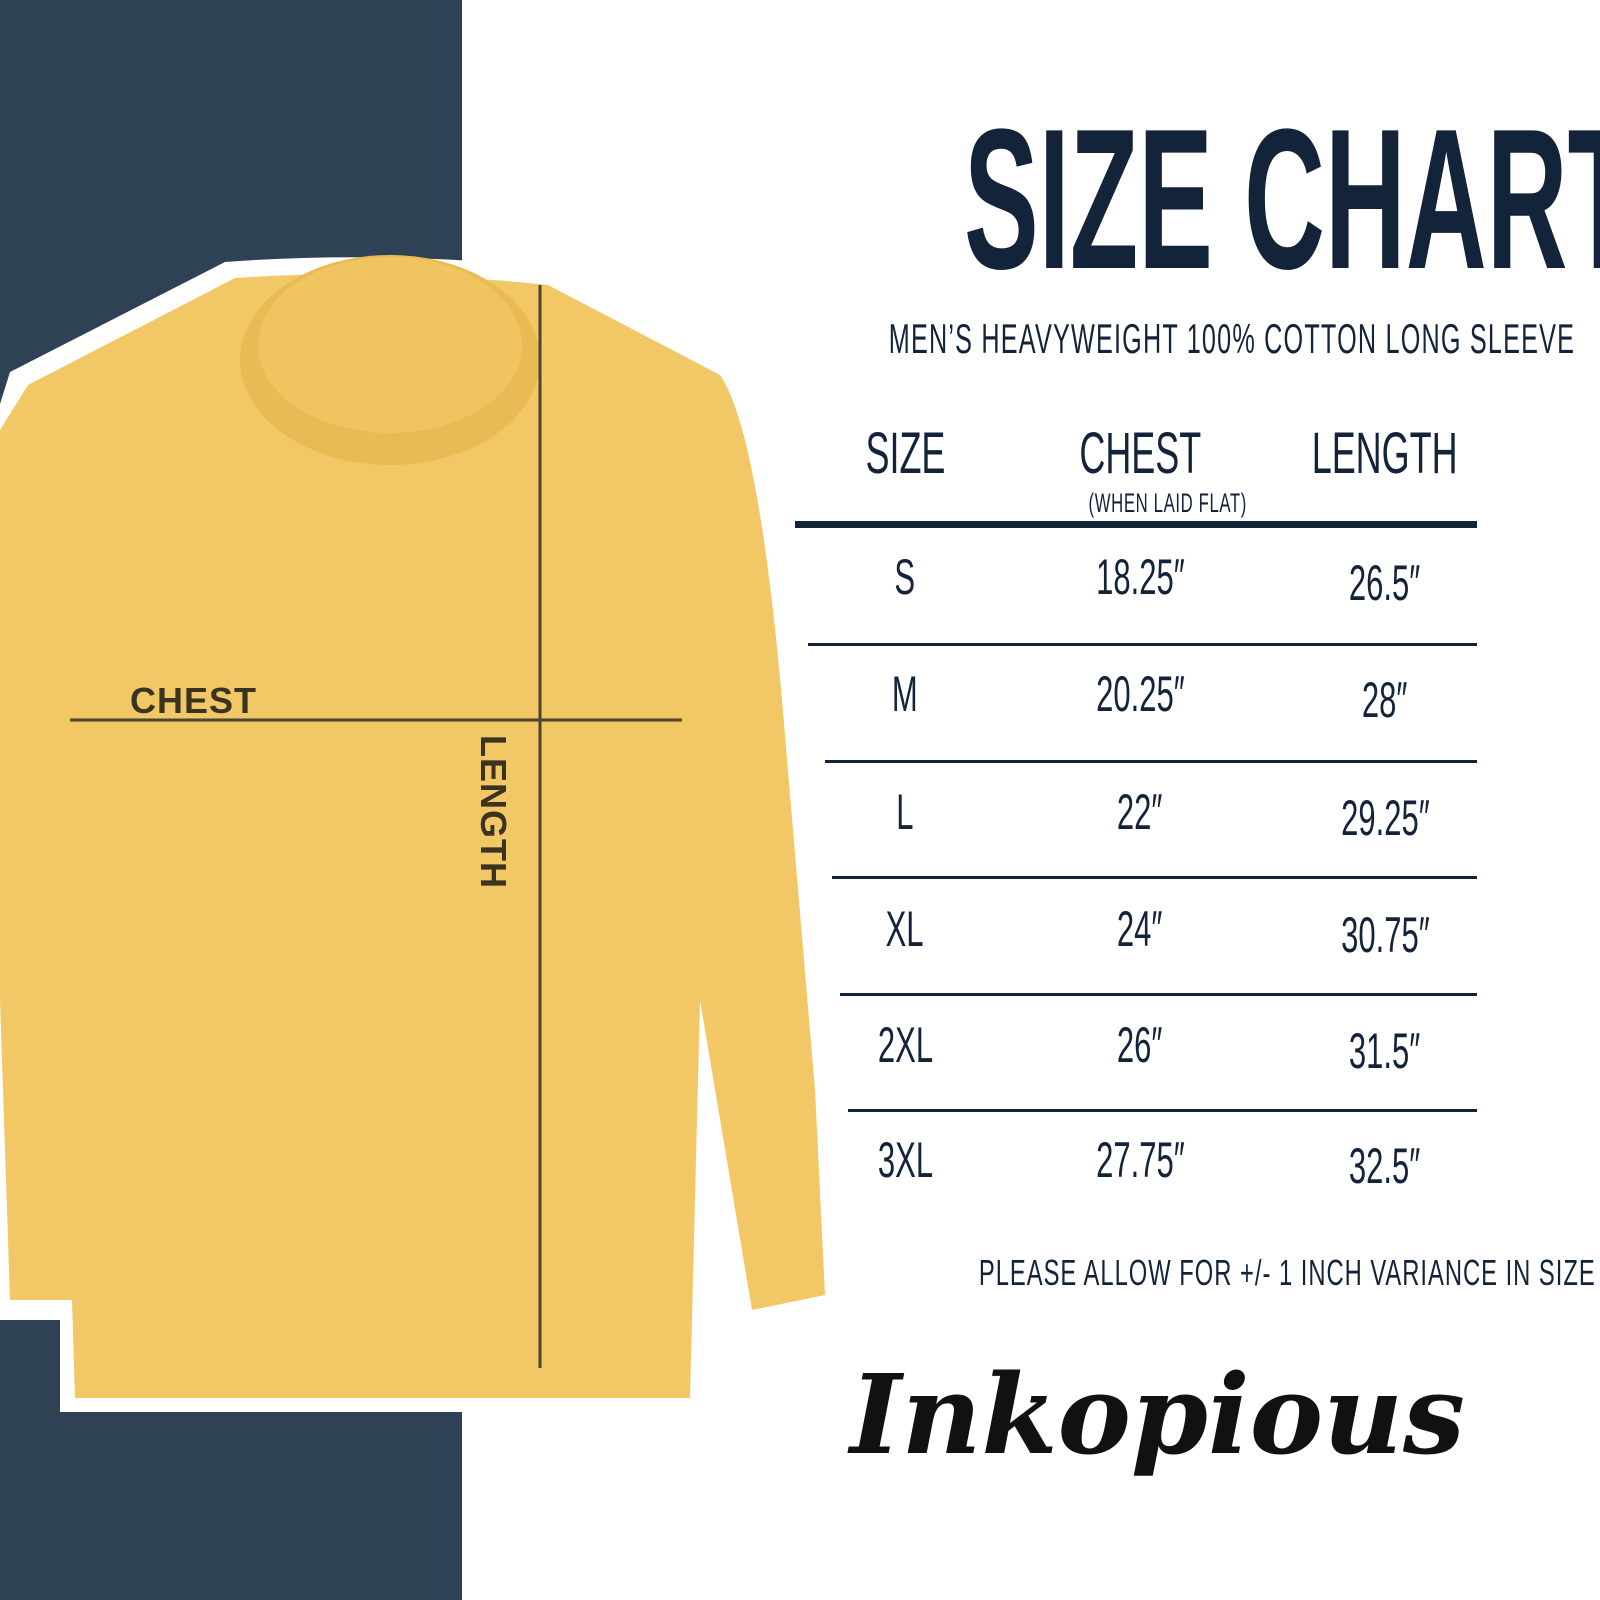  Describe the element at coordinates (1140, 694) in the screenshot. I see `cell-chest: 20.25″` at that location.